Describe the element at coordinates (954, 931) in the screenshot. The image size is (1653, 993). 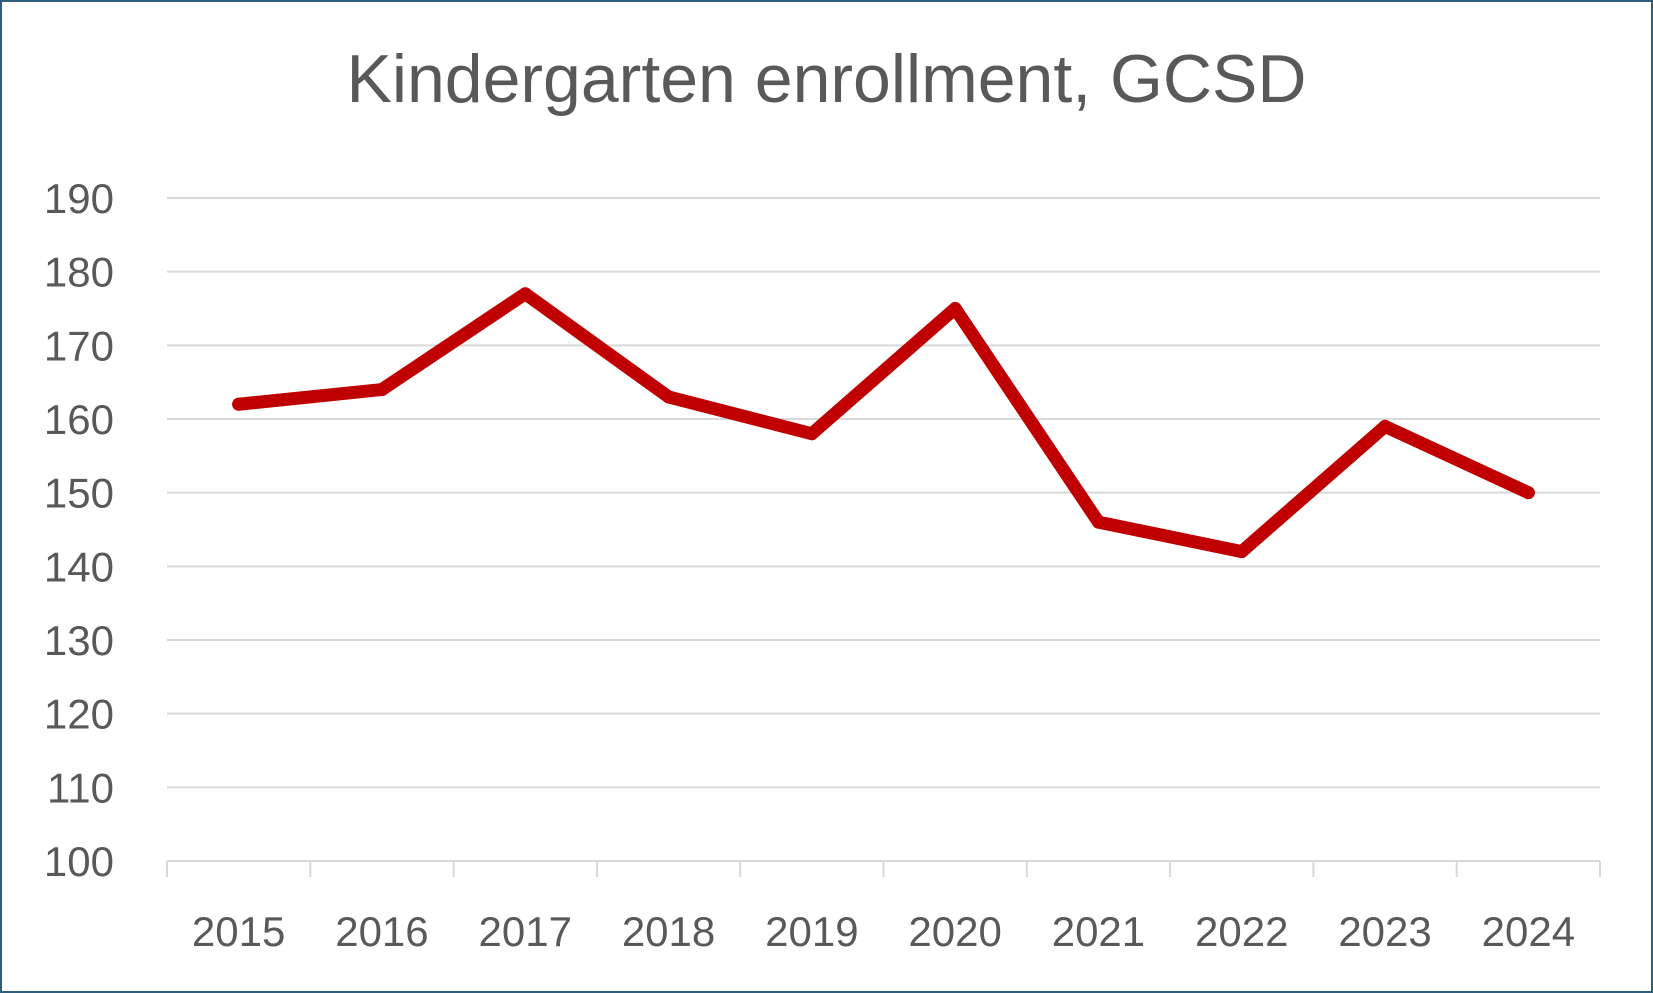
I see `x-tick-label: 2020` at that location.